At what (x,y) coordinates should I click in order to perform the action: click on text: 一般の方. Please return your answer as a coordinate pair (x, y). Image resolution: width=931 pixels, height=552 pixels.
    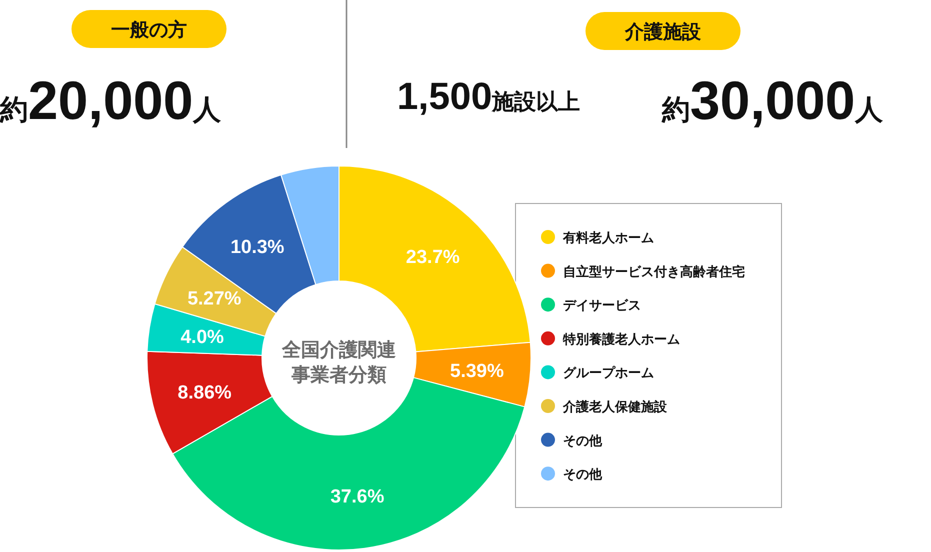
    Looking at the image, I should click on (149, 30).